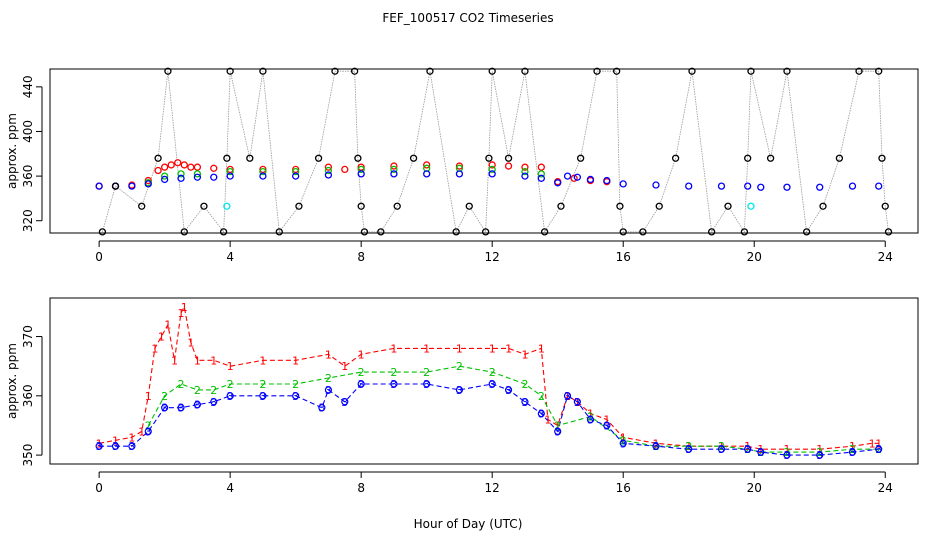 The image size is (936, 540). Describe the element at coordinates (885, 488) in the screenshot. I see `bottom-x-tick-label: 24` at that location.